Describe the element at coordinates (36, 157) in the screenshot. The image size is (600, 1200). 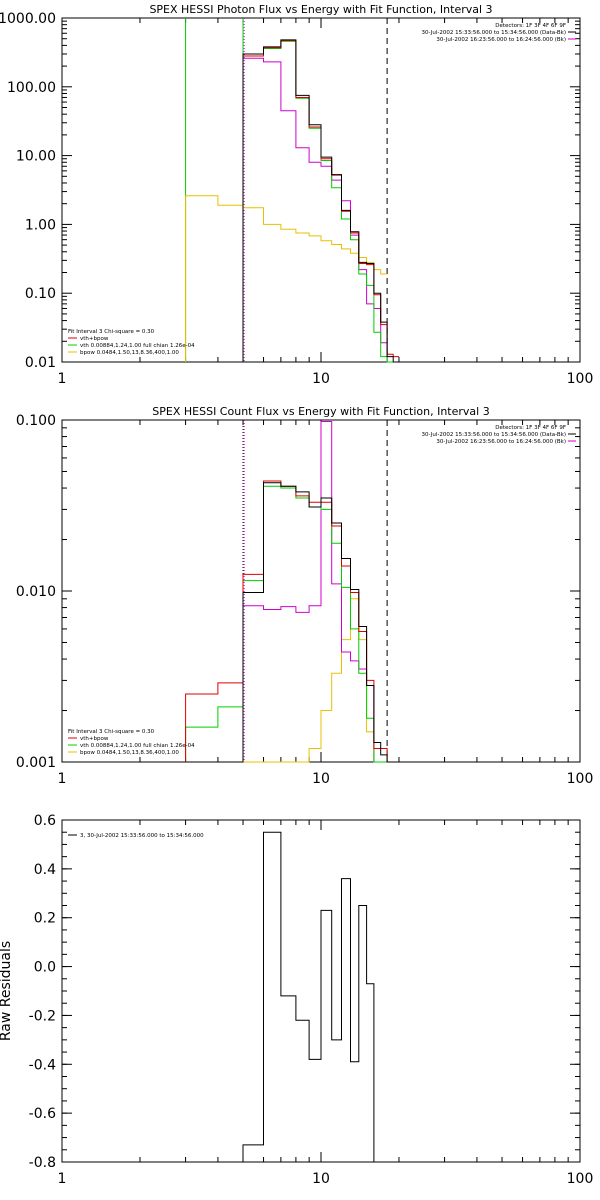
I see `y-tick-label: 10.00` at that location.